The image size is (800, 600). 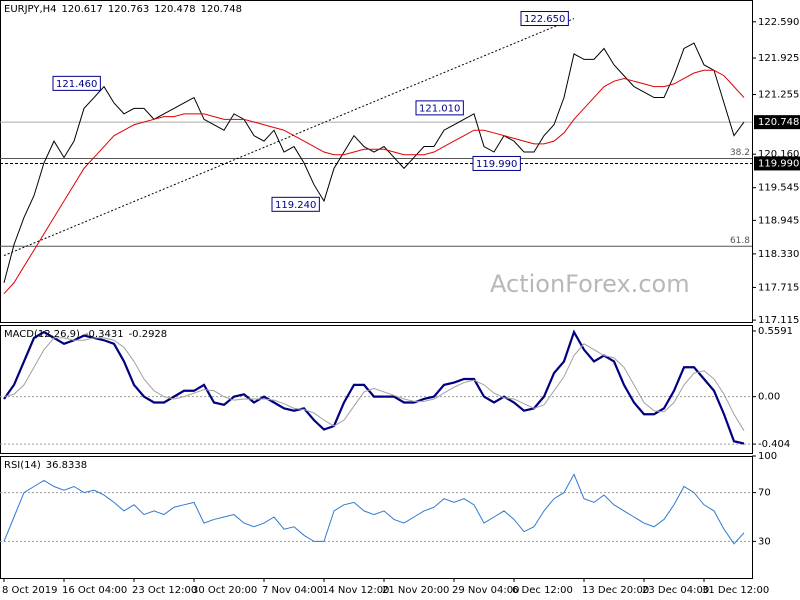 What do you see at coordinates (415, 590) in the screenshot?
I see `x-tick-label: 21 Nov 20:00` at bounding box center [415, 590].